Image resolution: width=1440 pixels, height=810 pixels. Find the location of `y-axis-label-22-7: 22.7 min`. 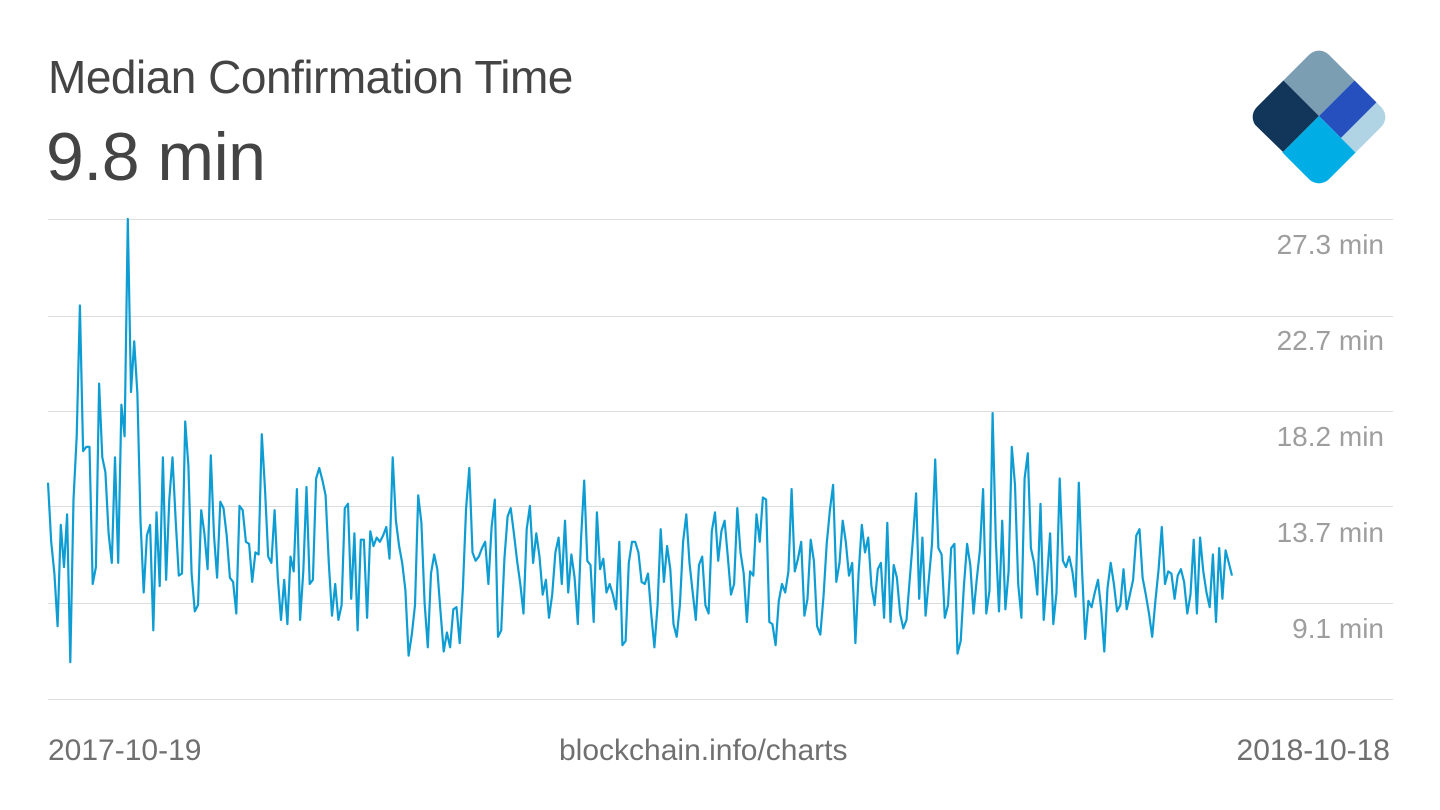

y-axis-label-22-7: 22.7 min is located at coordinates (1330, 340).